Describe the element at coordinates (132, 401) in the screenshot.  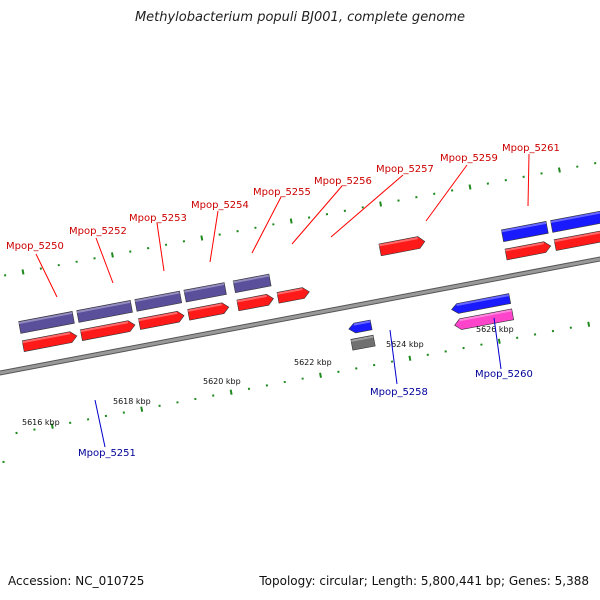
I see `scale-label-5618: 5618 kbp` at that location.